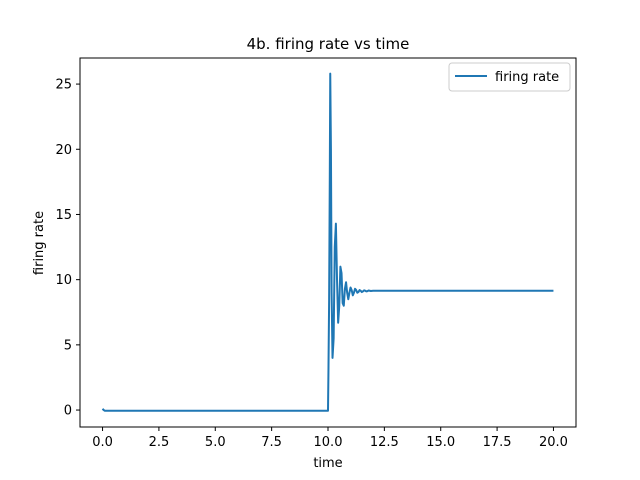 This screenshot has height=480, width=640. What do you see at coordinates (63, 215) in the screenshot?
I see `y-tick-label: 15` at bounding box center [63, 215].